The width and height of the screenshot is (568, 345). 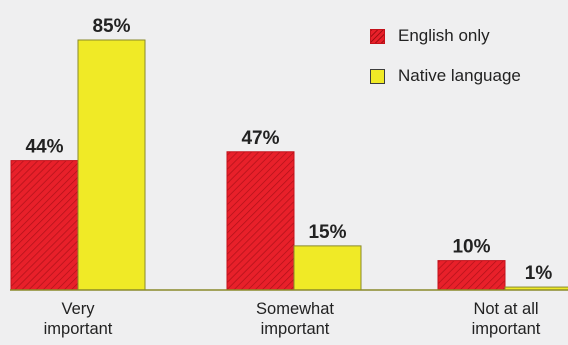 What do you see at coordinates (377, 36) in the screenshot?
I see `legend-swatch-english-only` at bounding box center [377, 36].